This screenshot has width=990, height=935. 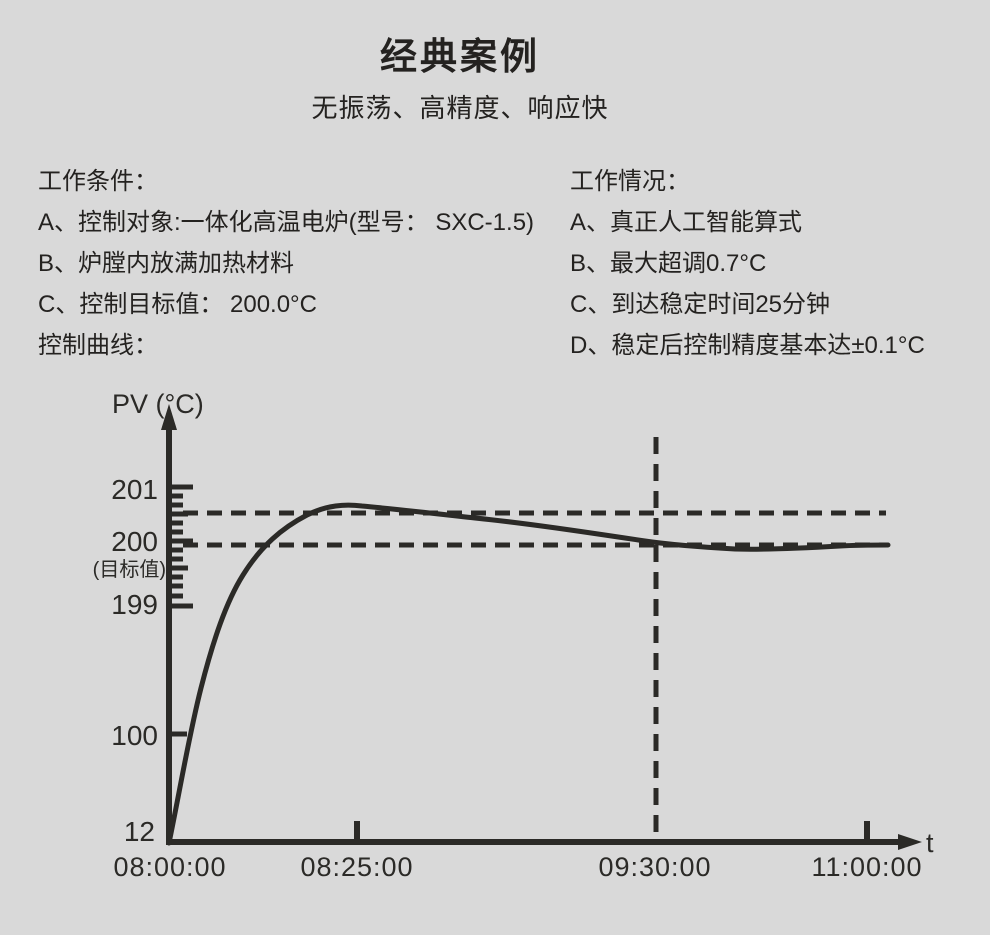 What do you see at coordinates (139, 831) in the screenshot?
I see `y-tick-12: 12` at bounding box center [139, 831].